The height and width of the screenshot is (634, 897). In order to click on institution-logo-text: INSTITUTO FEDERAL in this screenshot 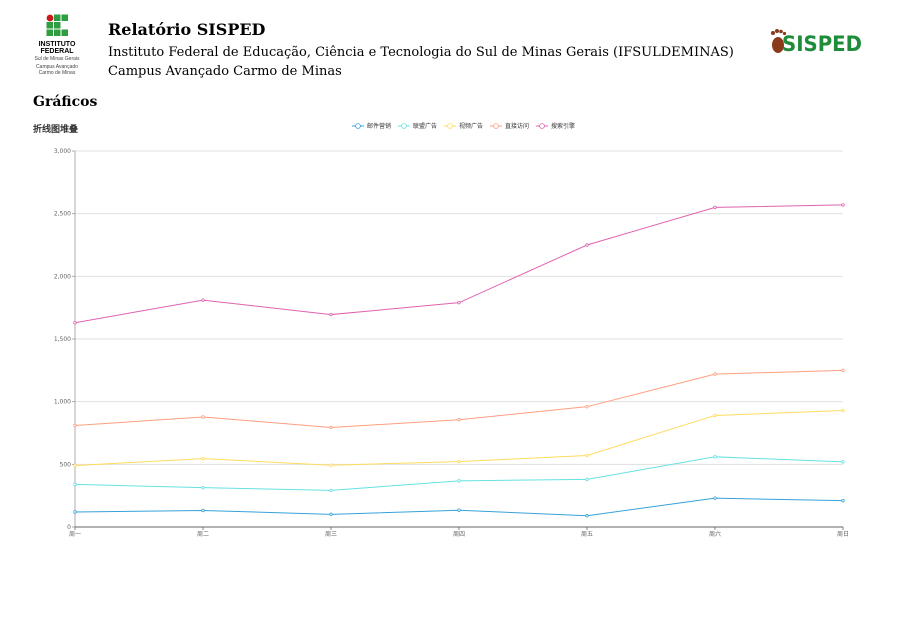, I will do `click(57, 48)`.